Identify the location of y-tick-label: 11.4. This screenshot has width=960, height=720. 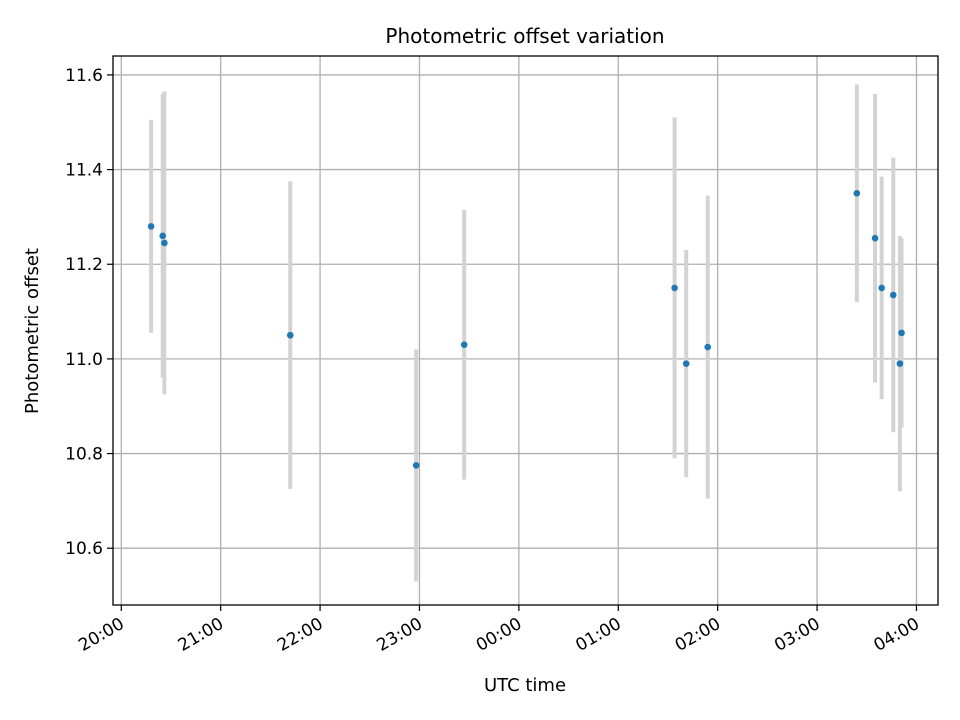
(84, 171).